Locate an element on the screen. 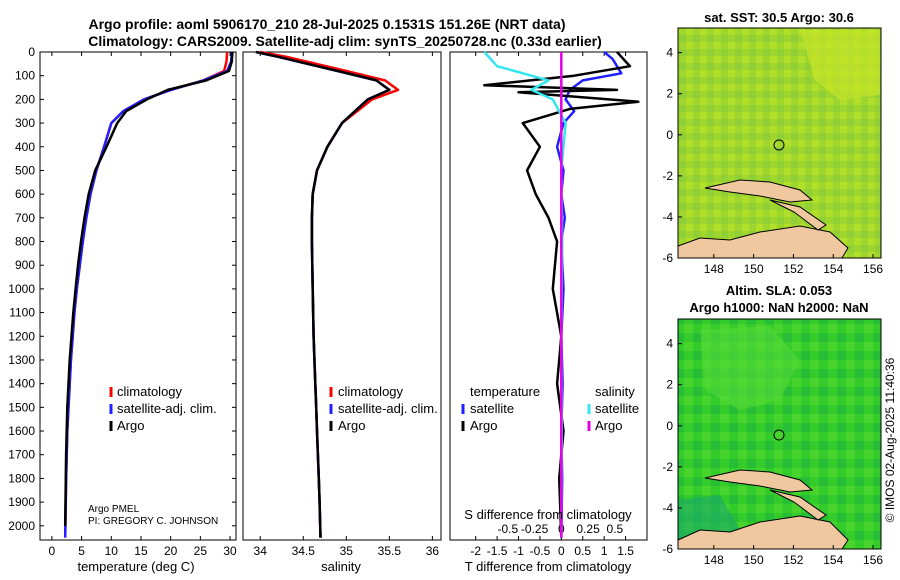 Image resolution: width=900 pixels, height=580 pixels. sst-map-frame is located at coordinates (779, 143).